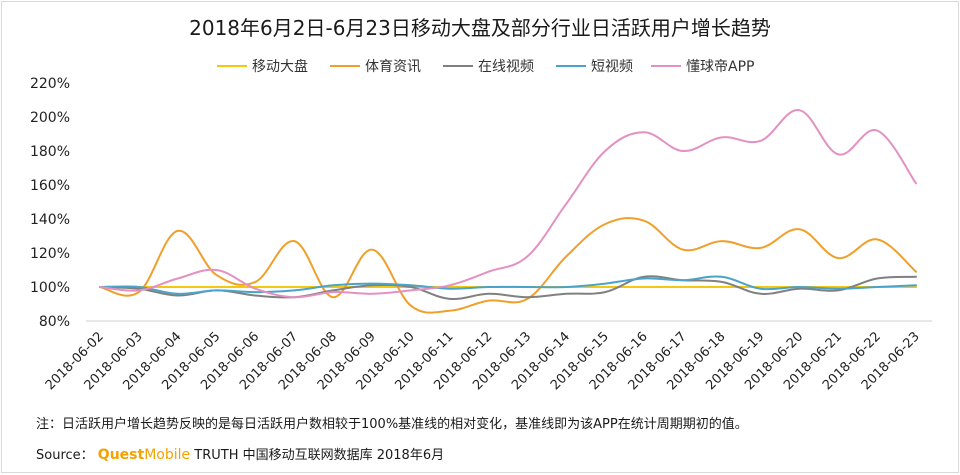  Describe the element at coordinates (50, 118) in the screenshot. I see `y-tick-label: 200%` at that location.